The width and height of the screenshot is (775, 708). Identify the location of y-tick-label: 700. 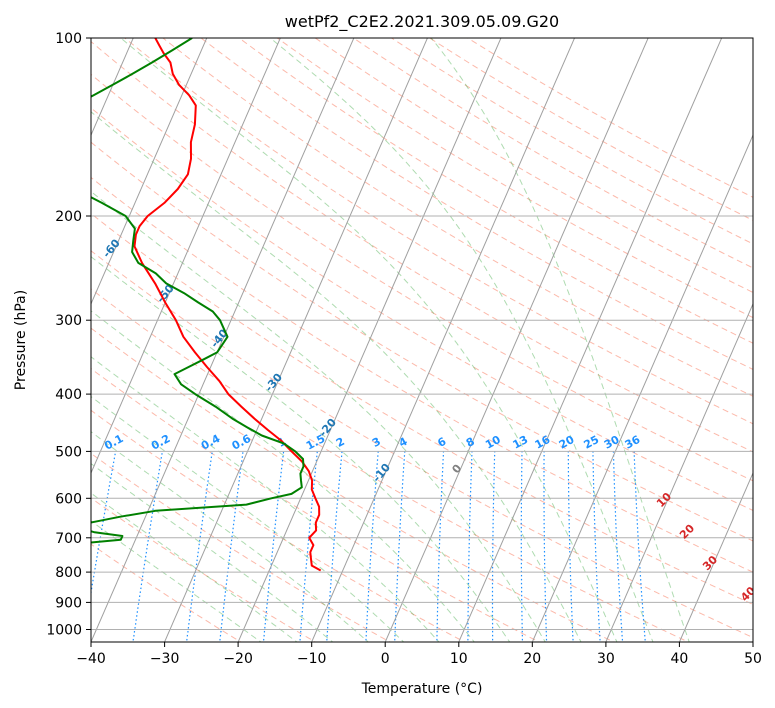
(68, 539).